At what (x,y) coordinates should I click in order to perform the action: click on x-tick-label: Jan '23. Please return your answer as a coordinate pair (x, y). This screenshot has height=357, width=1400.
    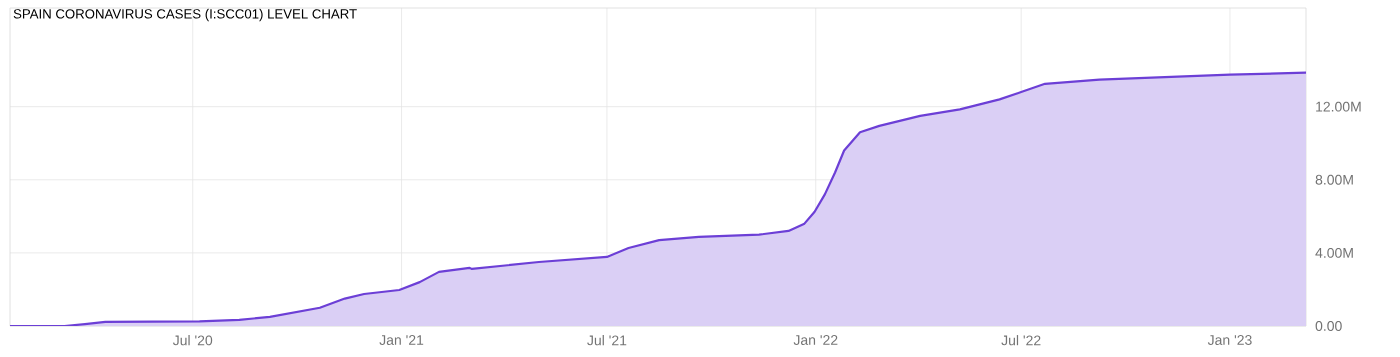
    Looking at the image, I should click on (1229, 340).